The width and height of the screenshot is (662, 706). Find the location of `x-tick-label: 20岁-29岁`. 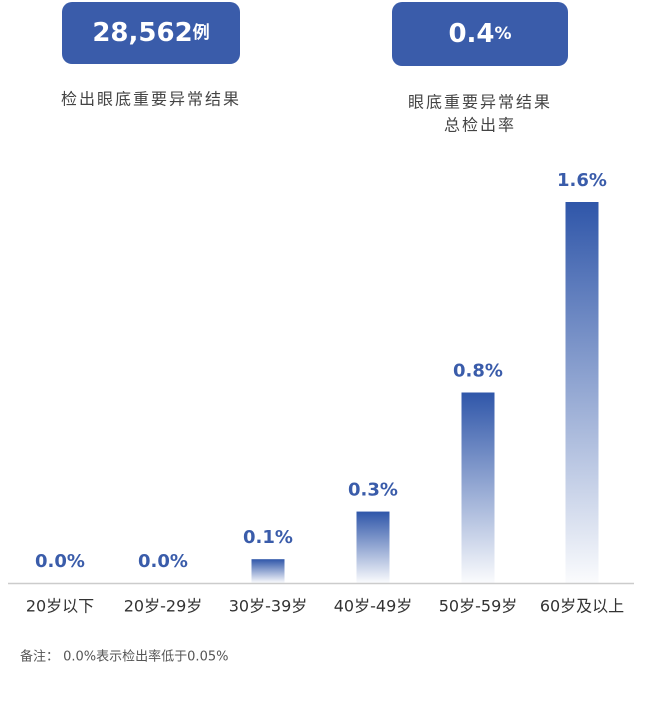

x-tick-label: 20岁-29岁 is located at coordinates (163, 606).